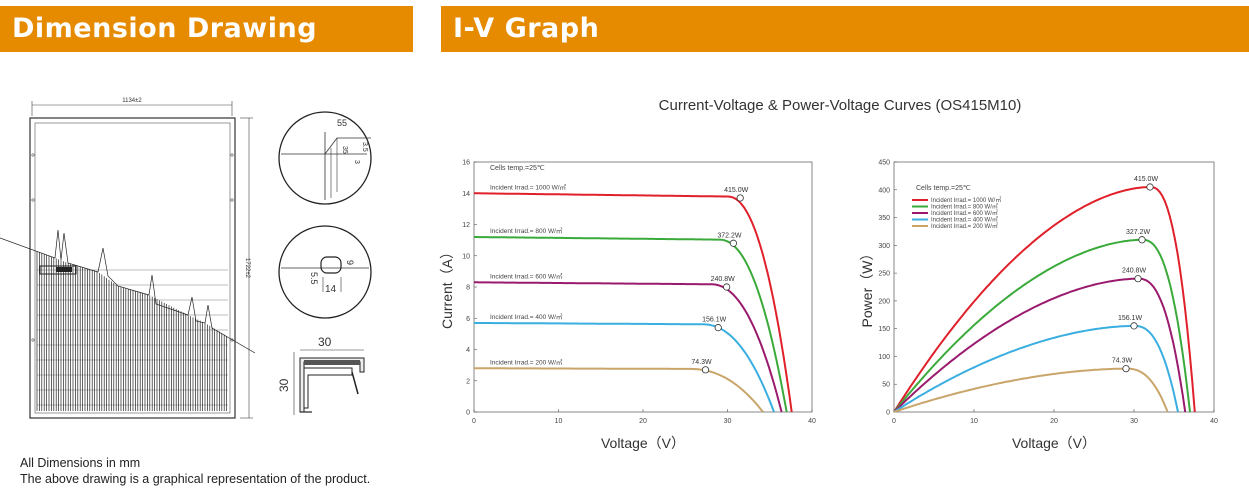 The image size is (1249, 496). I want to click on legend-label: Incident Irrad.= 400 W/㎡, so click(964, 220).